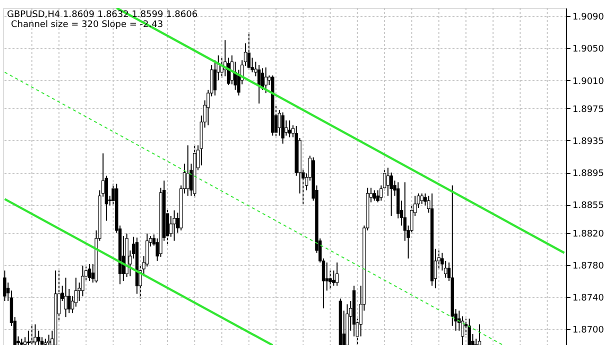  I want to click on chart-title: GBPUSD,H4 1.8609 1.8632 1.8599 1.8606, so click(102, 15).